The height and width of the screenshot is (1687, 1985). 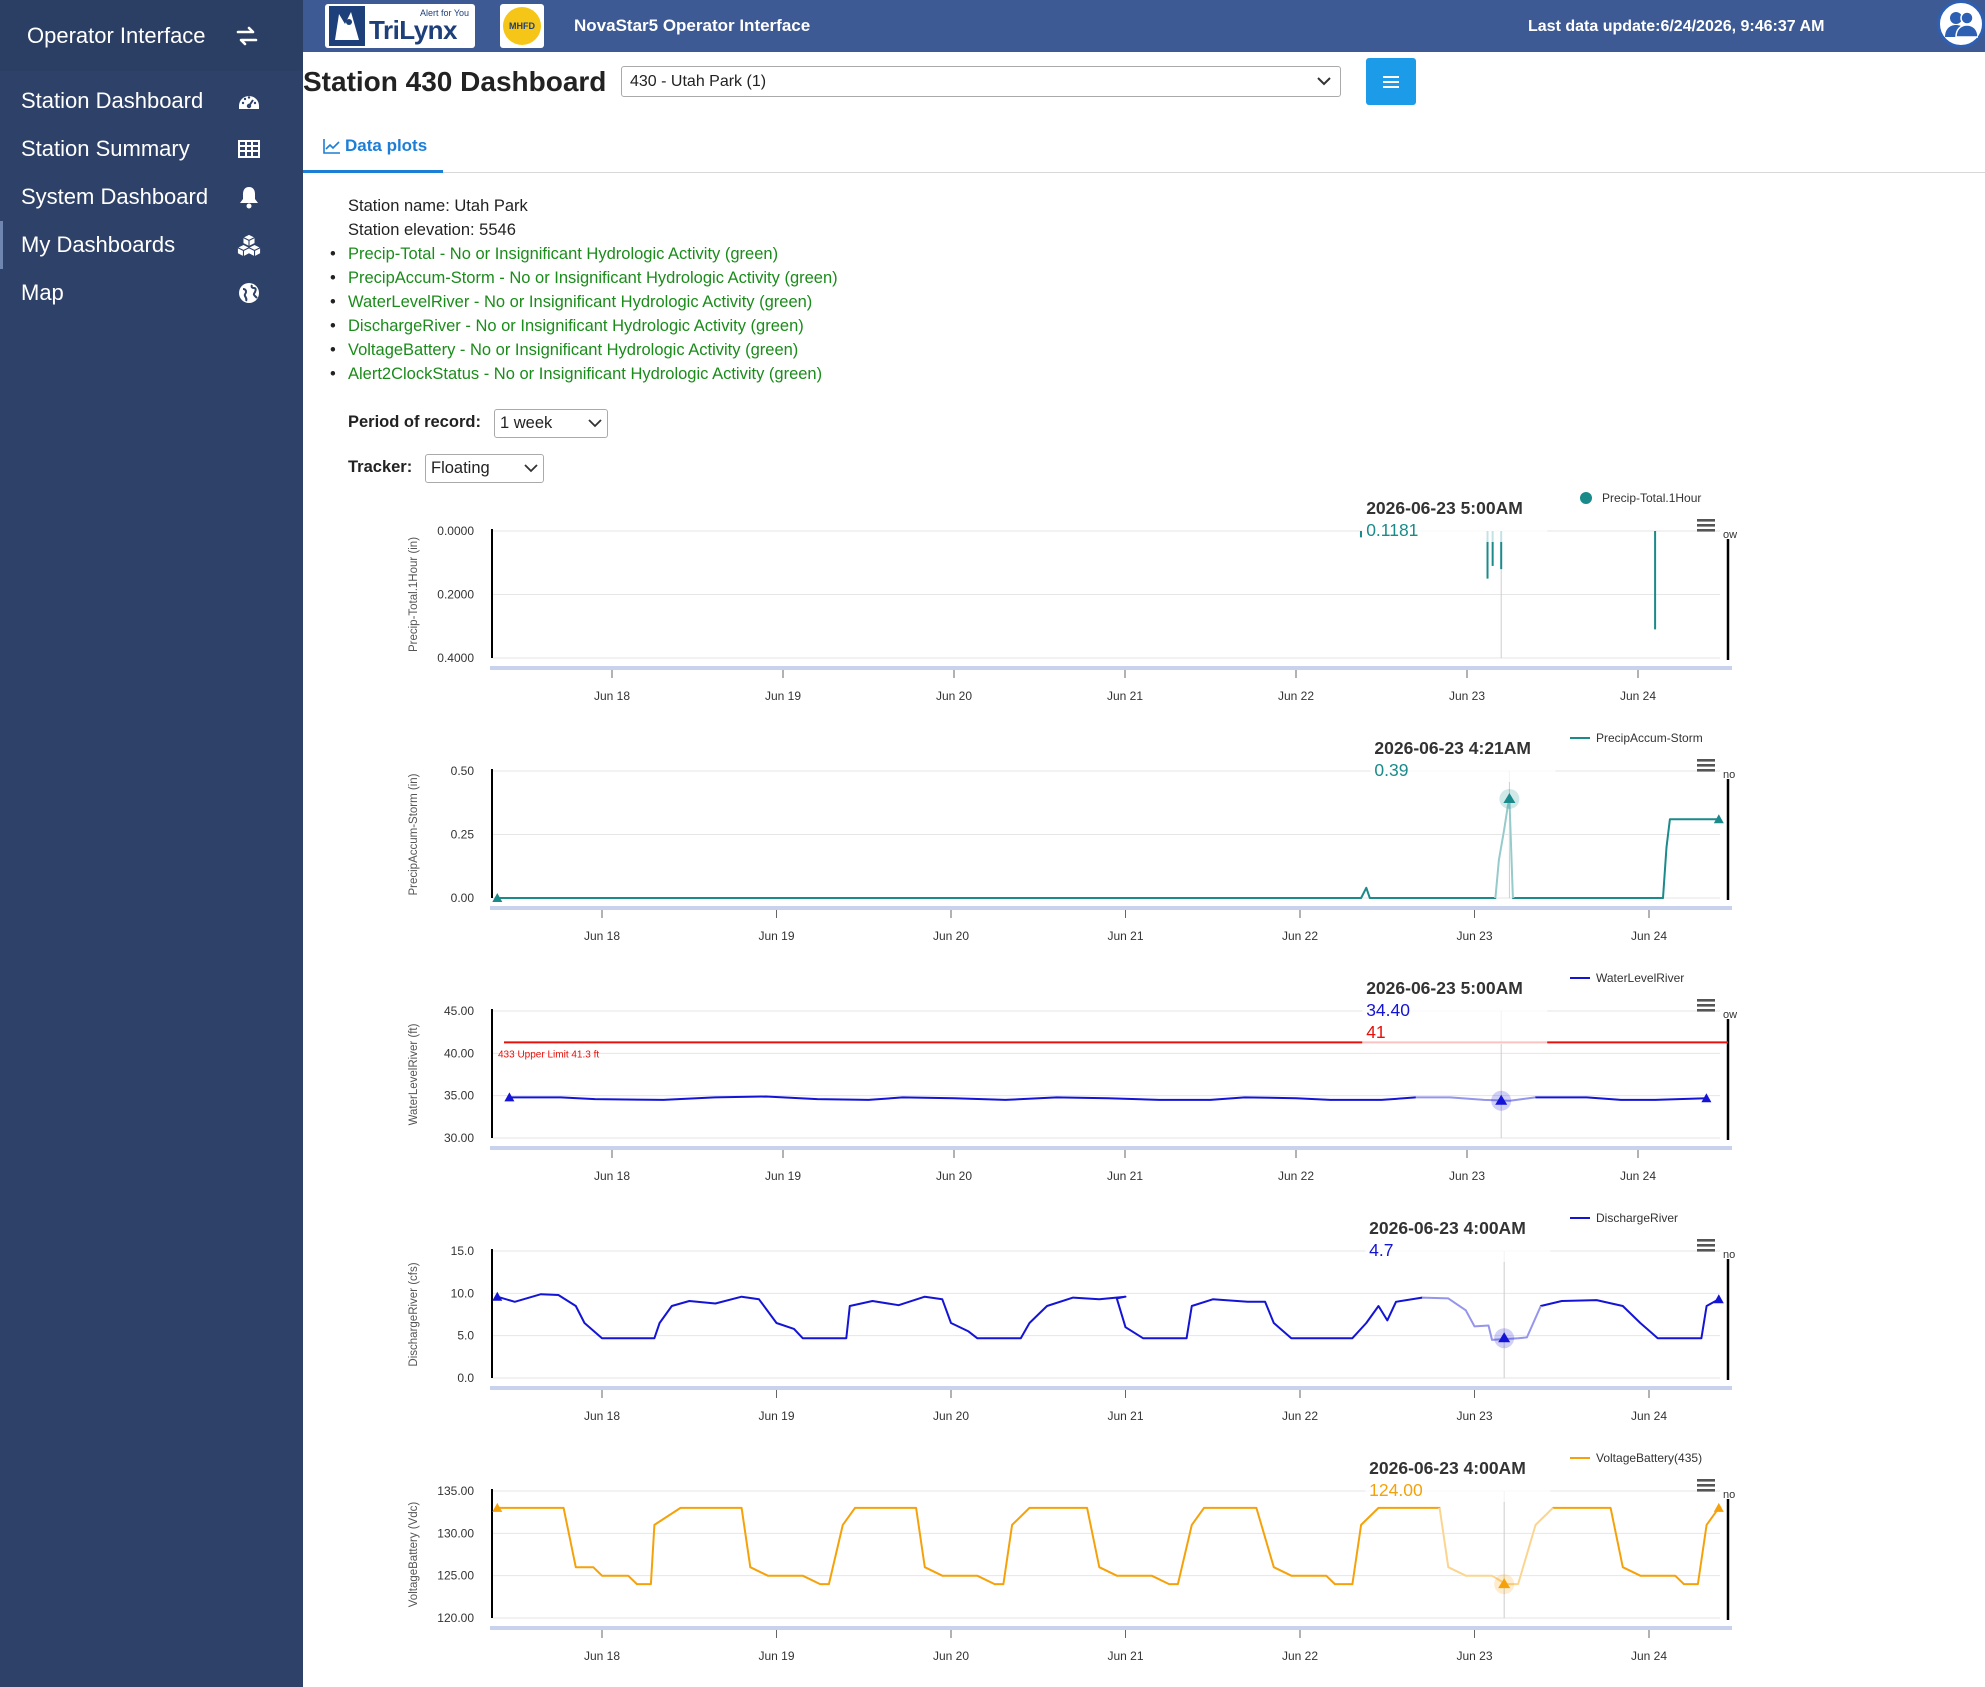 What do you see at coordinates (463, 898) in the screenshot?
I see `y-tick-label: 0.00` at bounding box center [463, 898].